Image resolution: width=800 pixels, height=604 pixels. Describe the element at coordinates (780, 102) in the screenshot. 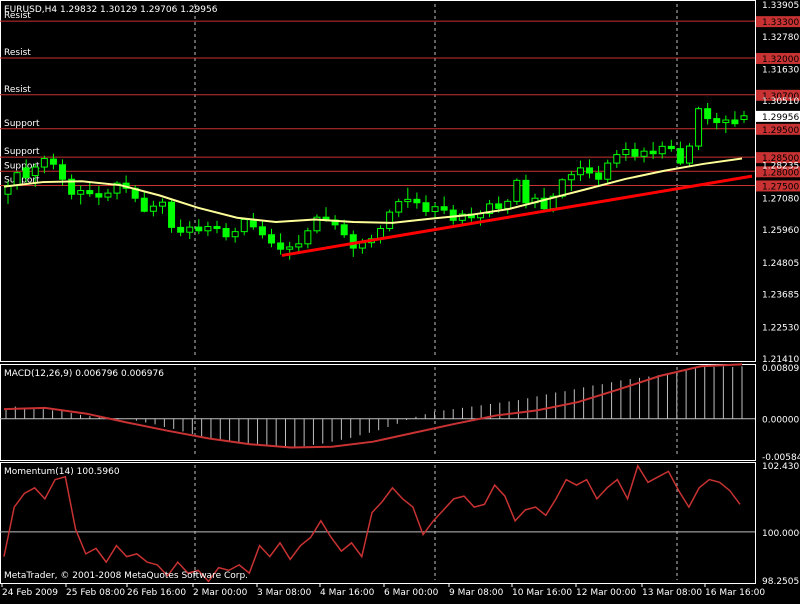

I see `price-tick: 1.30510` at that location.